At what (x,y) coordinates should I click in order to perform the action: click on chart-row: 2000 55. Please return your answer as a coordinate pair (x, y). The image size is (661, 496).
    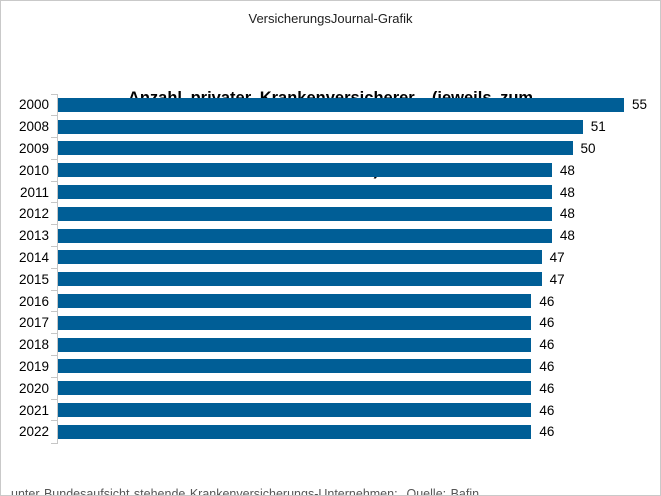
    Looking at the image, I should click on (330, 104).